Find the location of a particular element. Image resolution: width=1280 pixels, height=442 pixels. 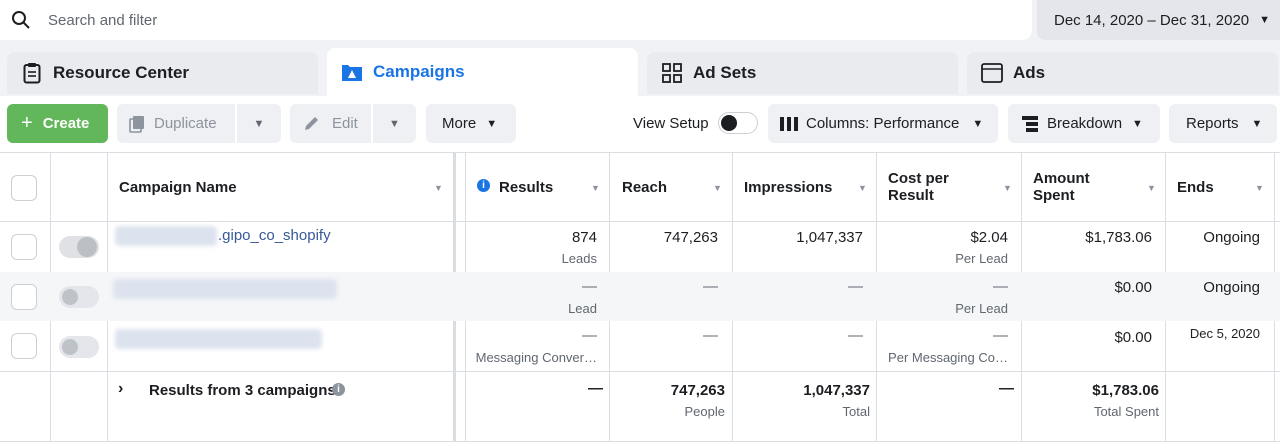

results-value: 874 is located at coordinates (584, 237).